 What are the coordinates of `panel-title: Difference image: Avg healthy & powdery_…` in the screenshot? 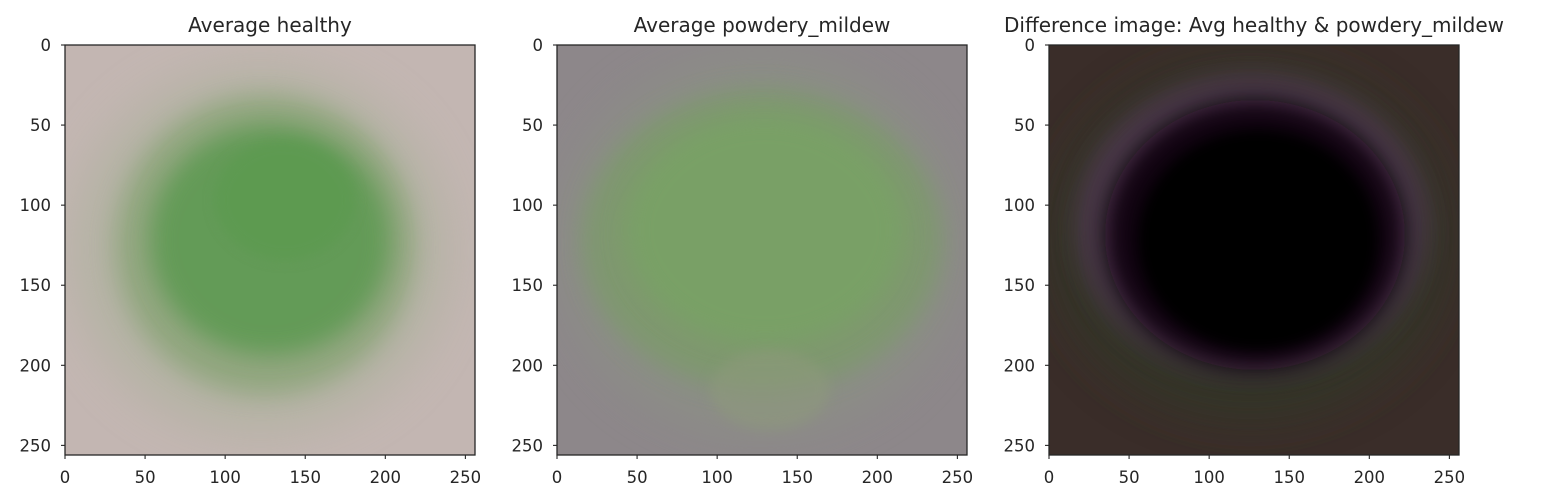 It's located at (1254, 25).